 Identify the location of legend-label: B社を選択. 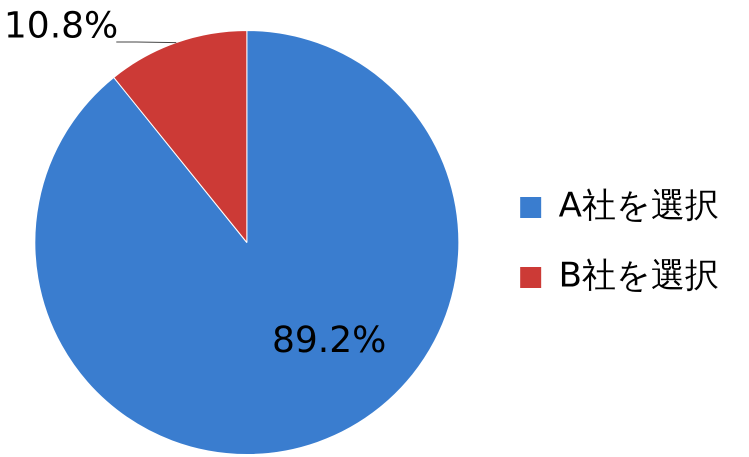
(639, 275).